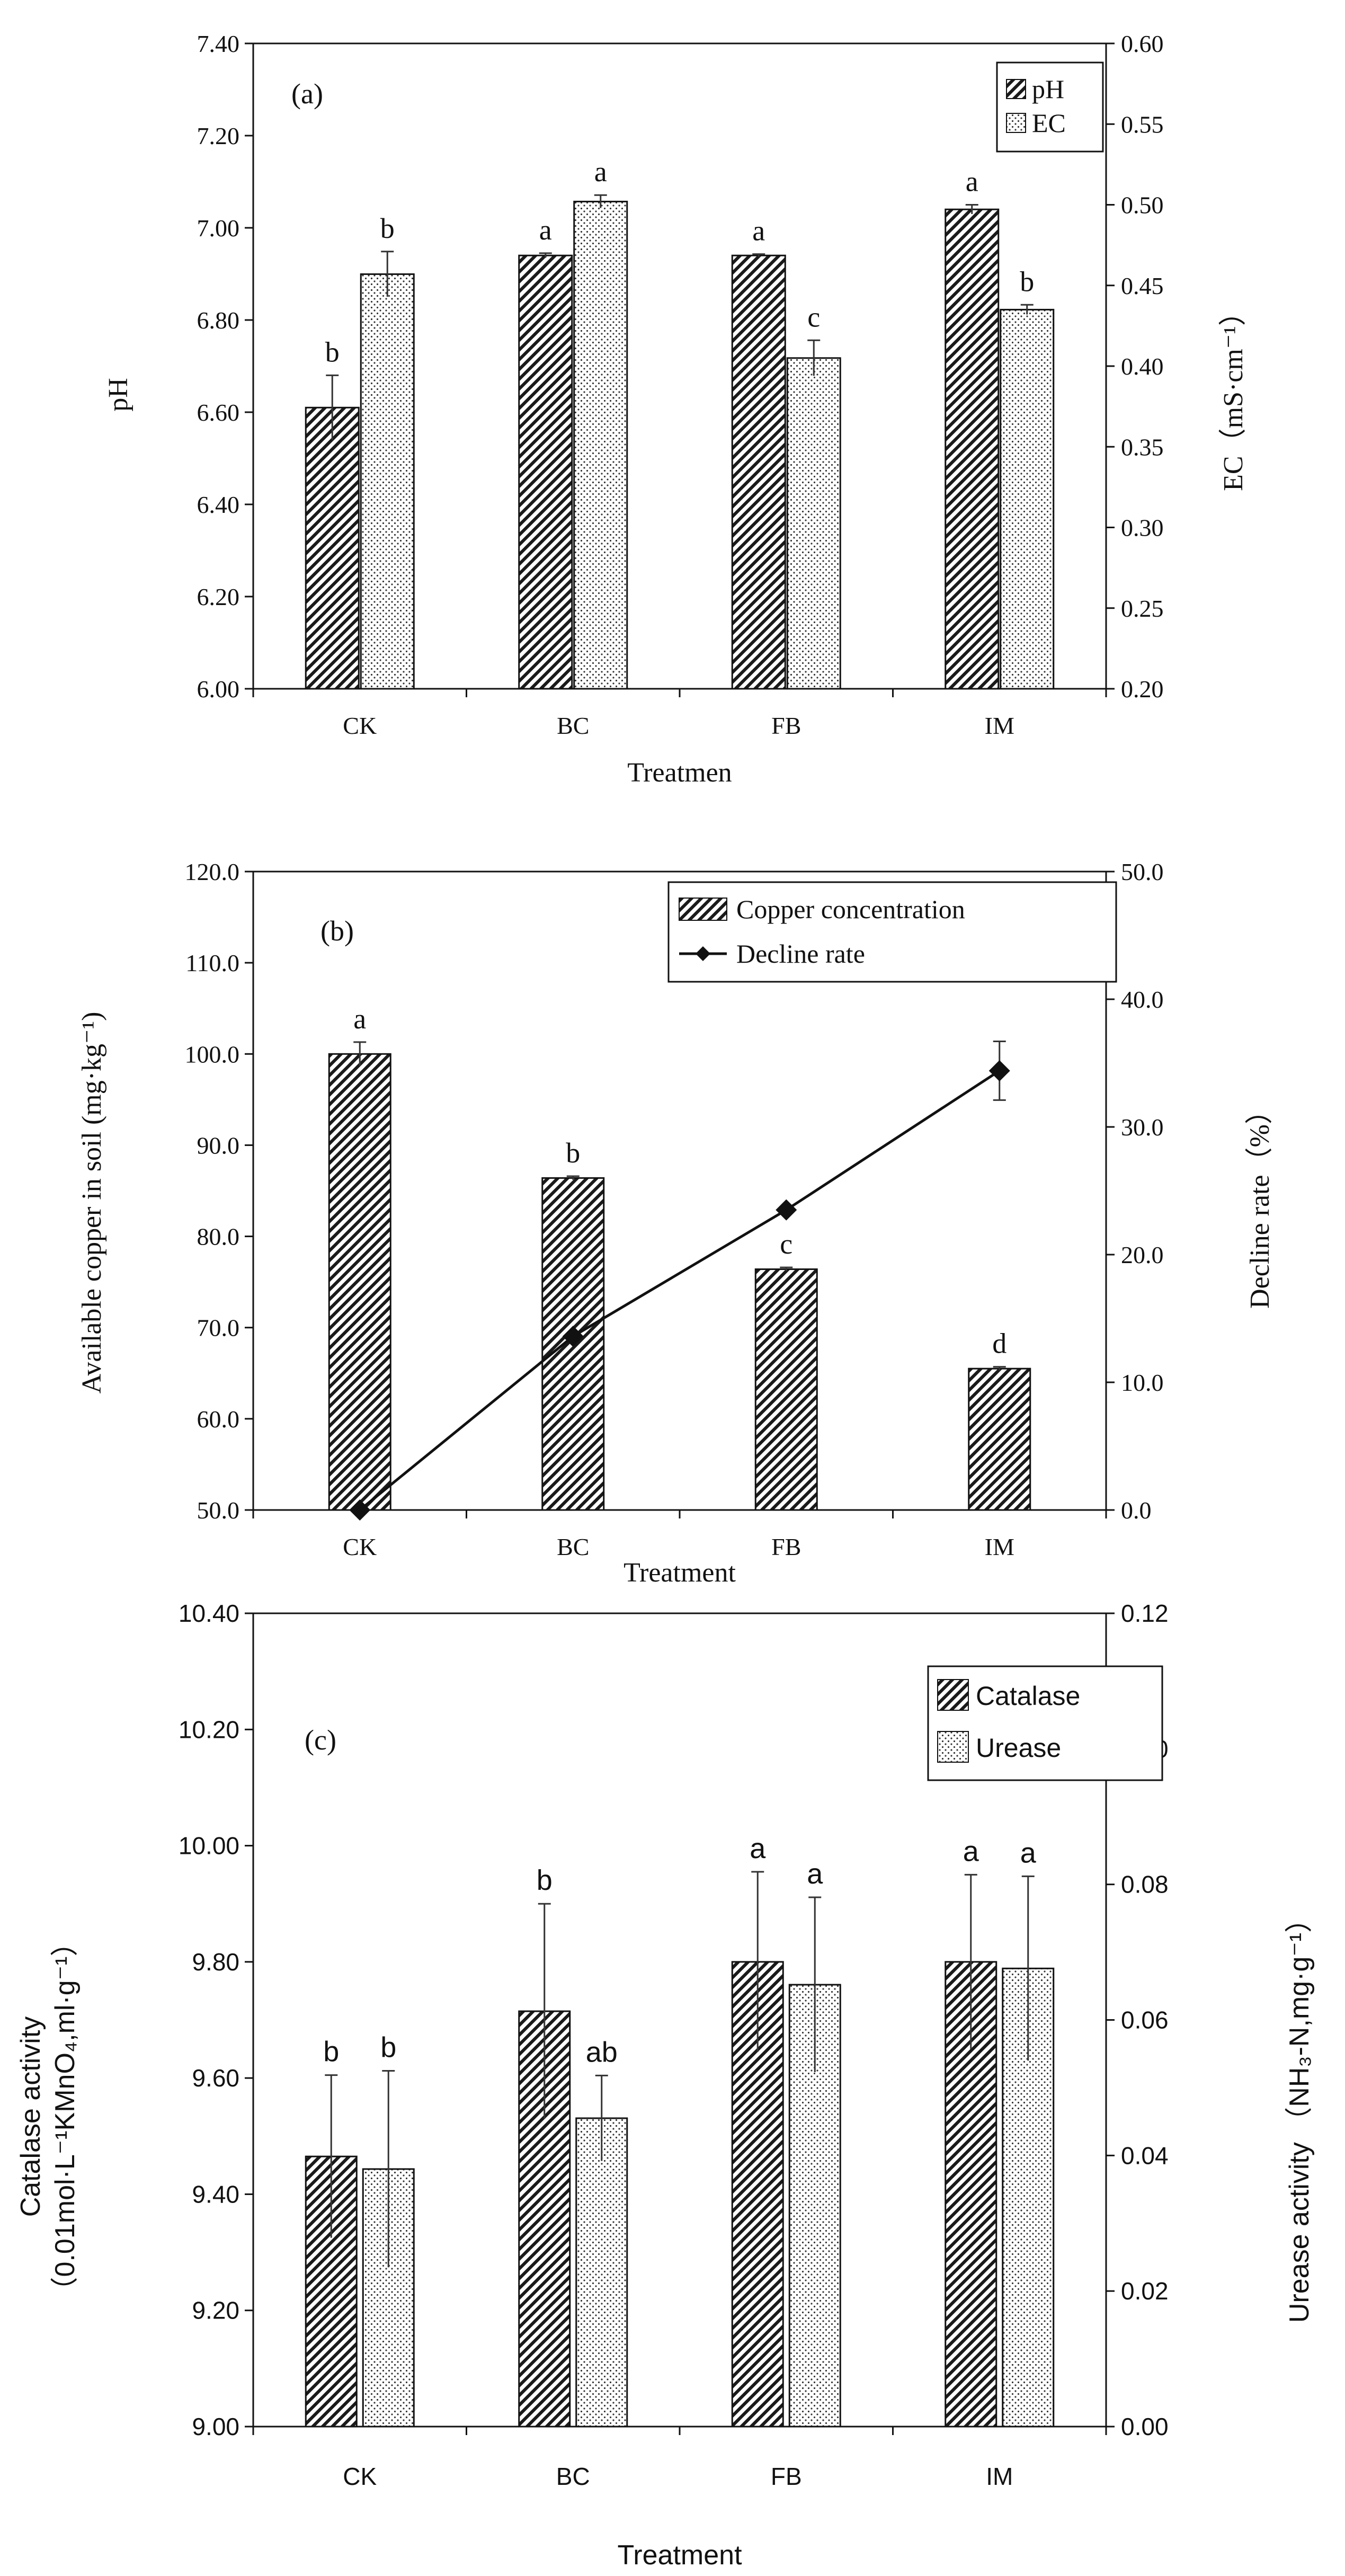 The width and height of the screenshot is (1345, 2576). What do you see at coordinates (219, 1511) in the screenshot?
I see `y-tick-label: 50.0` at bounding box center [219, 1511].